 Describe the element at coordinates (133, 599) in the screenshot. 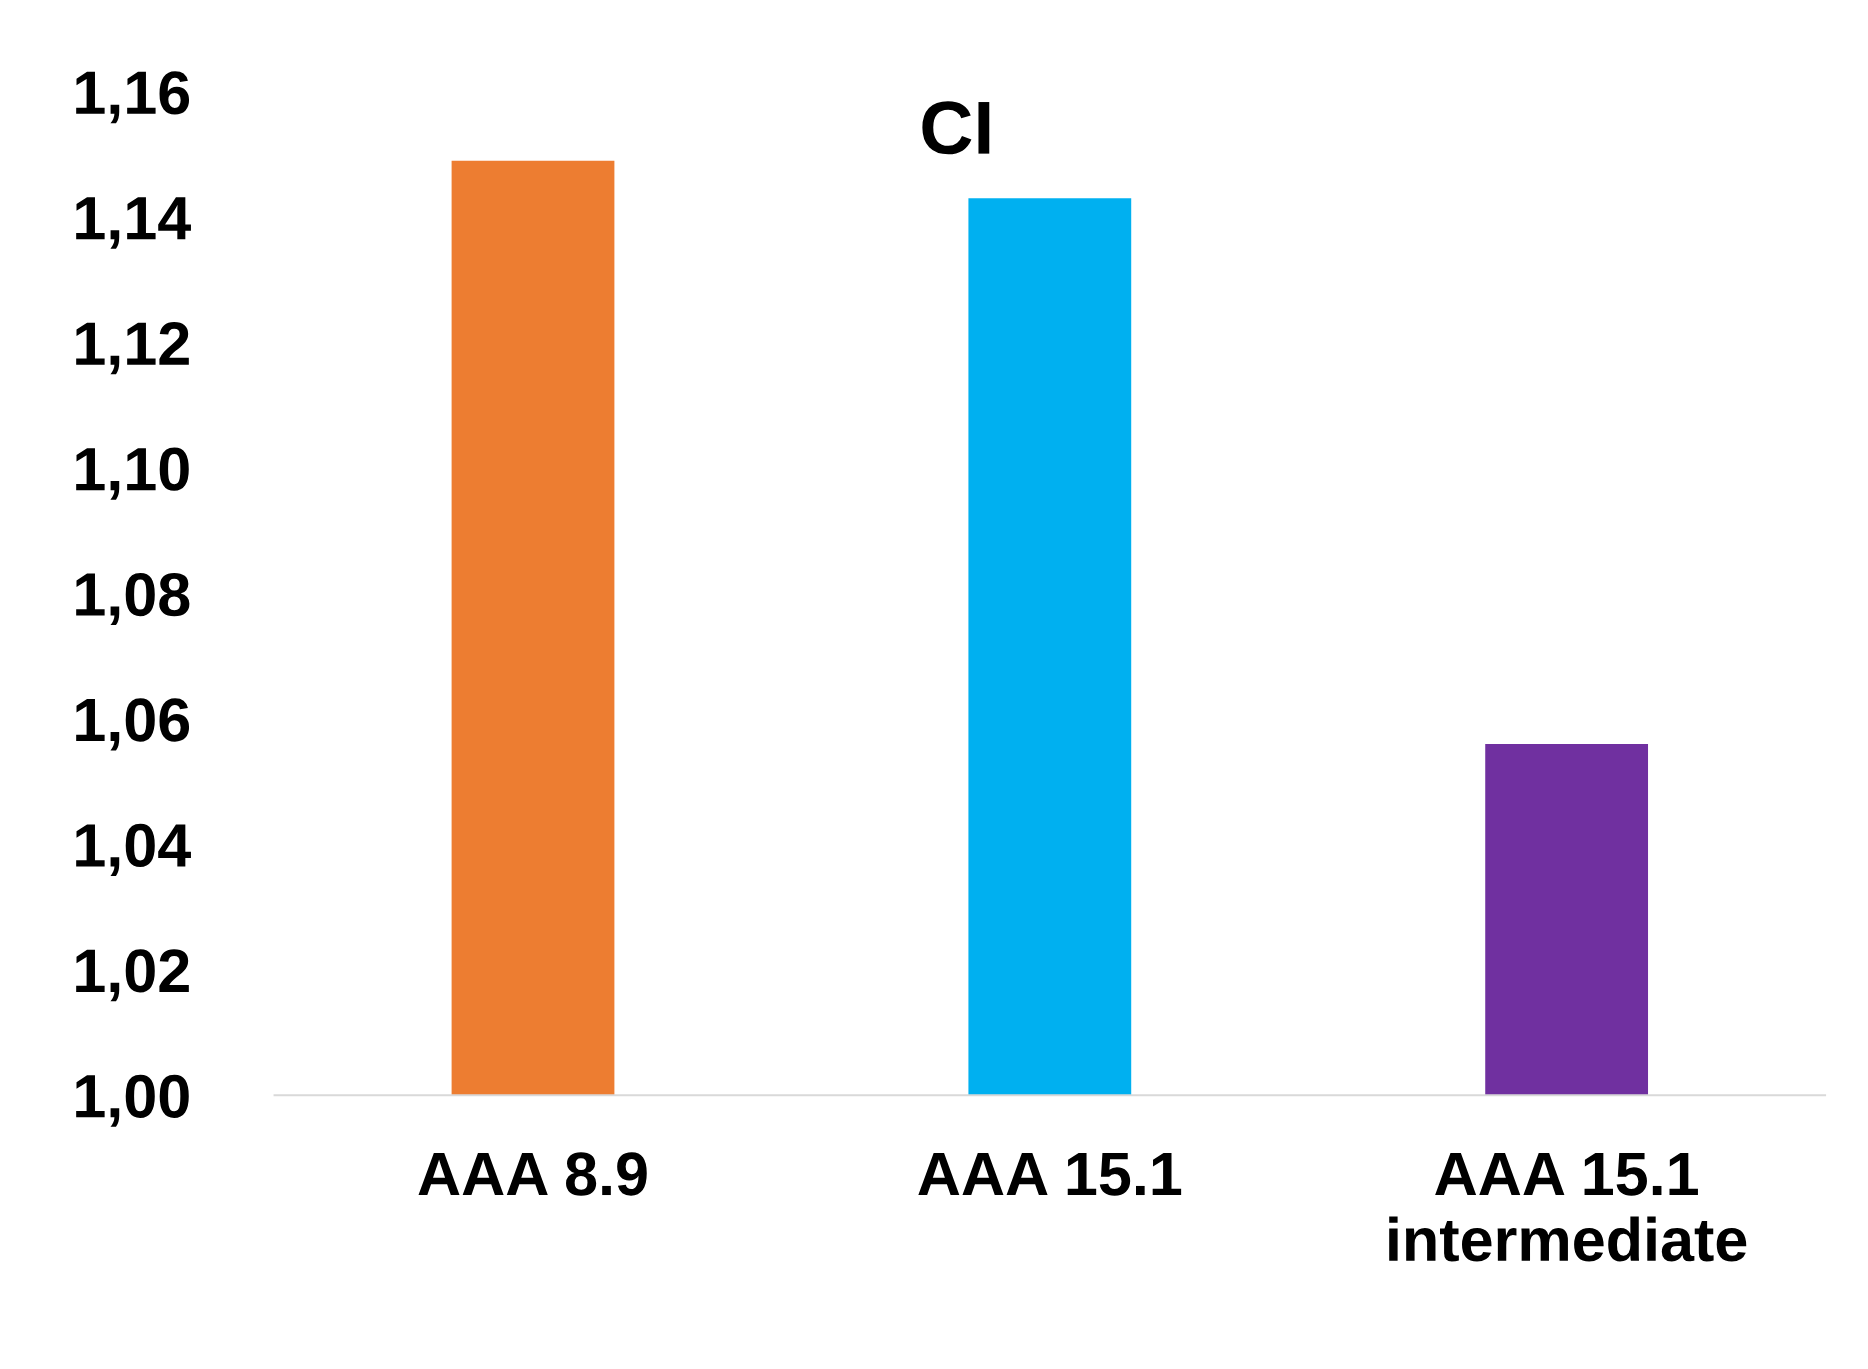

I see `y-tick-label: 1,08` at that location.